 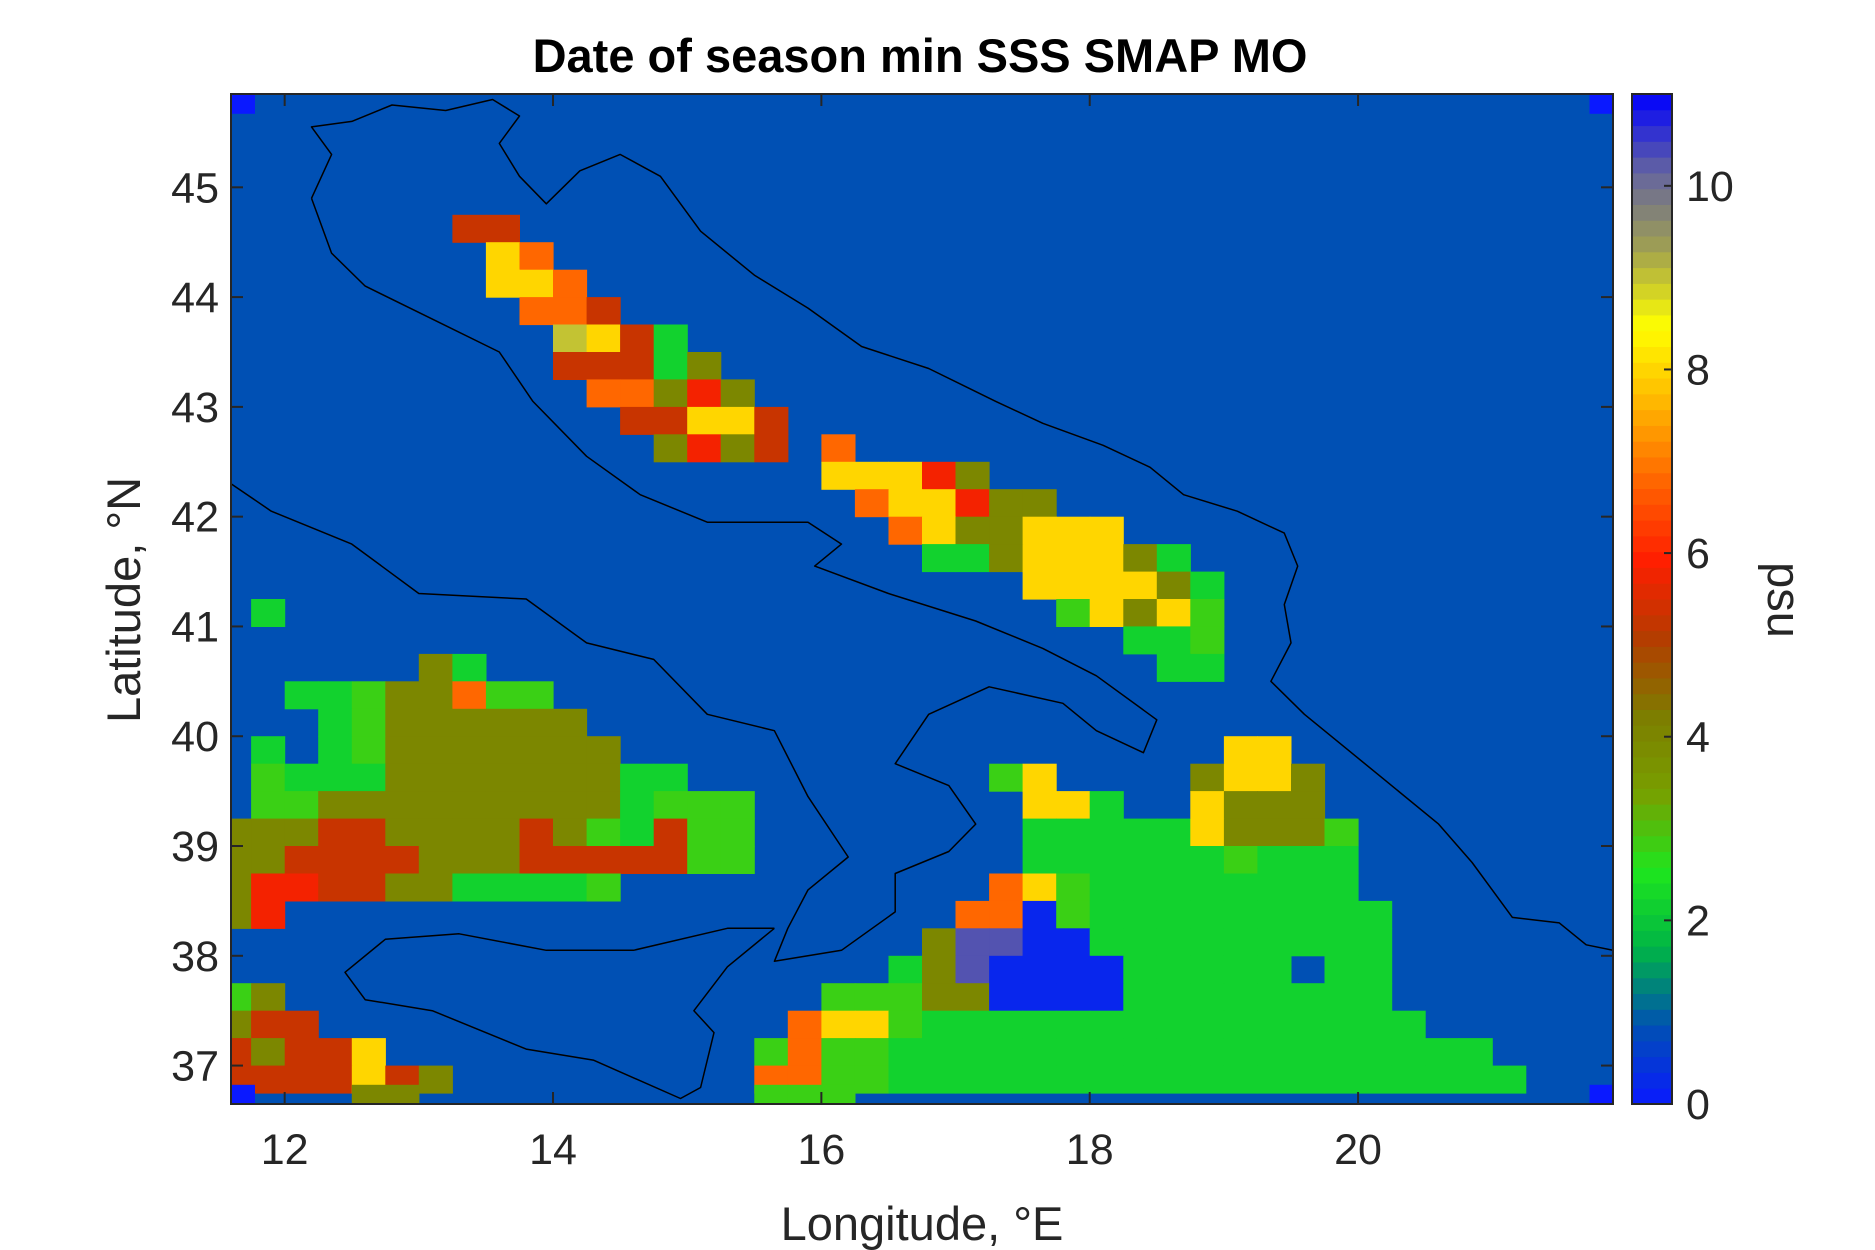 I want to click on chart-title: Date of season min SSS SMAP MO, so click(x=920, y=55).